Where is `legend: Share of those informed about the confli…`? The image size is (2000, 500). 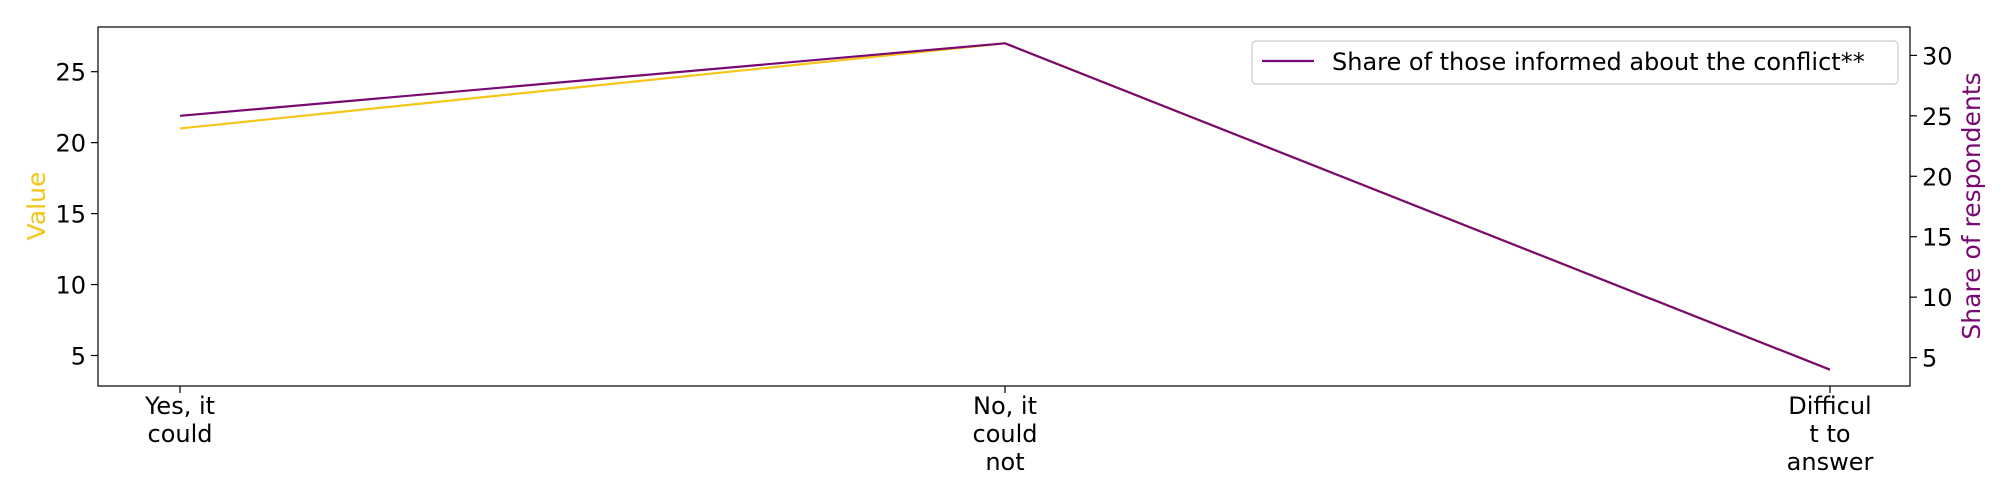 legend: Share of those informed about the confli… is located at coordinates (1575, 62).